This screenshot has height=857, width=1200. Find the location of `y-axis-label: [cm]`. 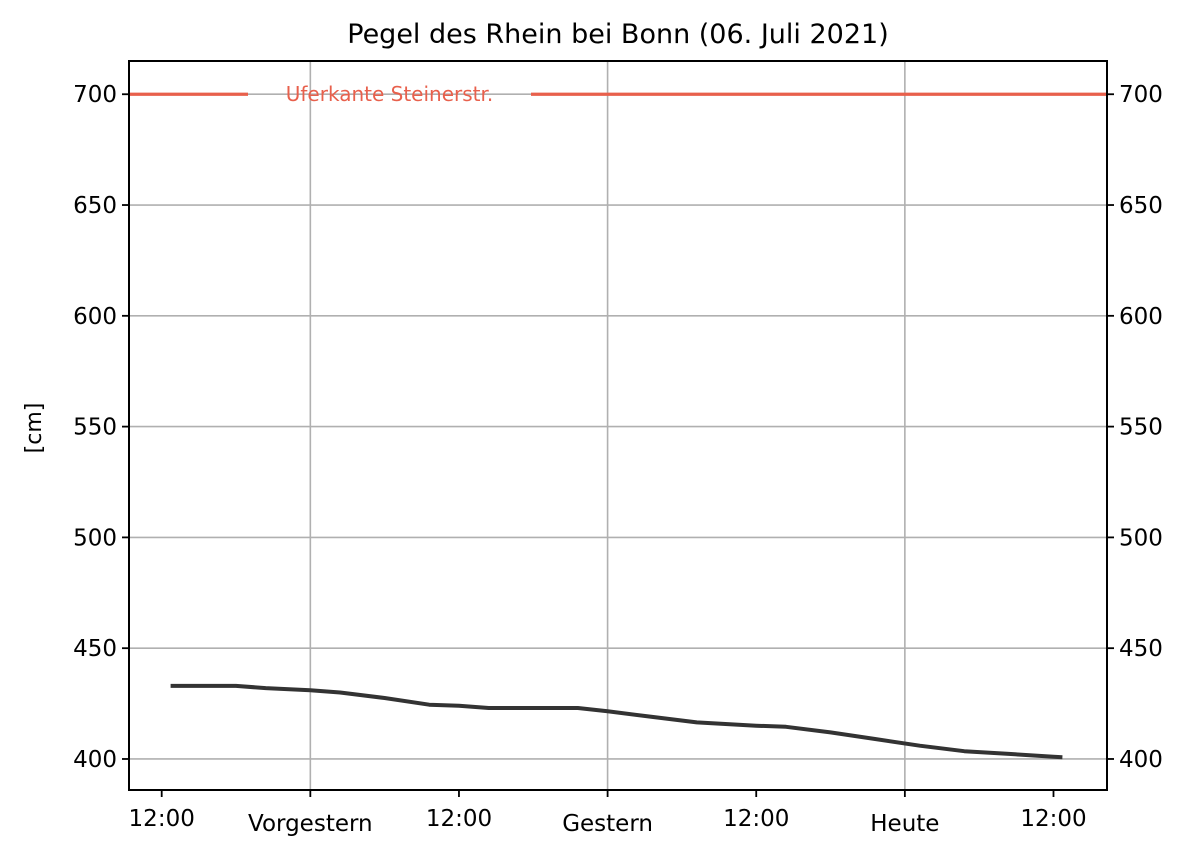

y-axis-label: [cm] is located at coordinates (34, 428).